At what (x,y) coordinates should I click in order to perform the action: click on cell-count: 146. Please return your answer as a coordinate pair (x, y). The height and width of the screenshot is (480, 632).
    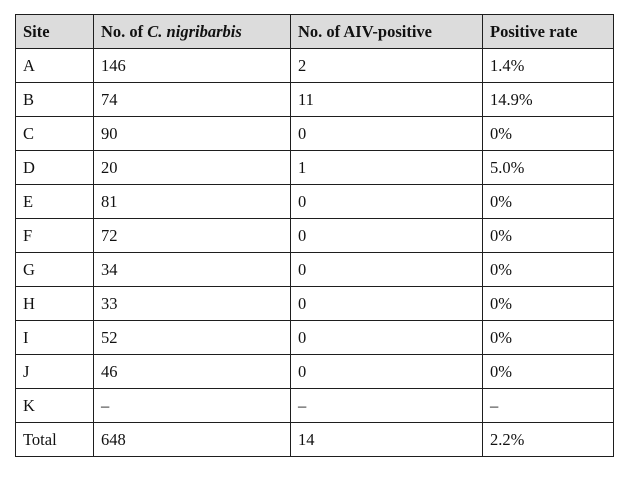
    Looking at the image, I should click on (192, 65).